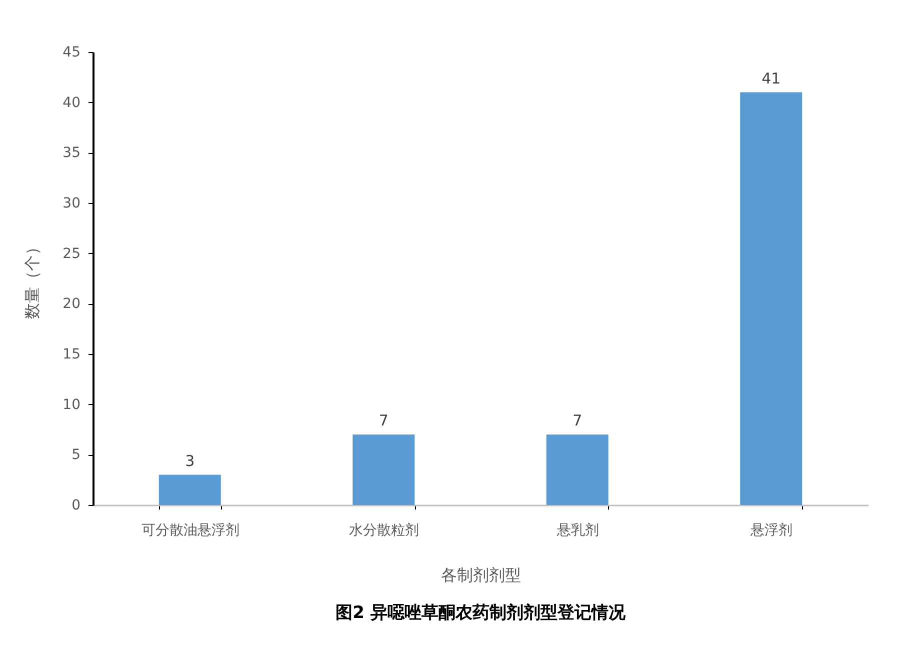  I want to click on y-tick-label: 10, so click(71, 404).